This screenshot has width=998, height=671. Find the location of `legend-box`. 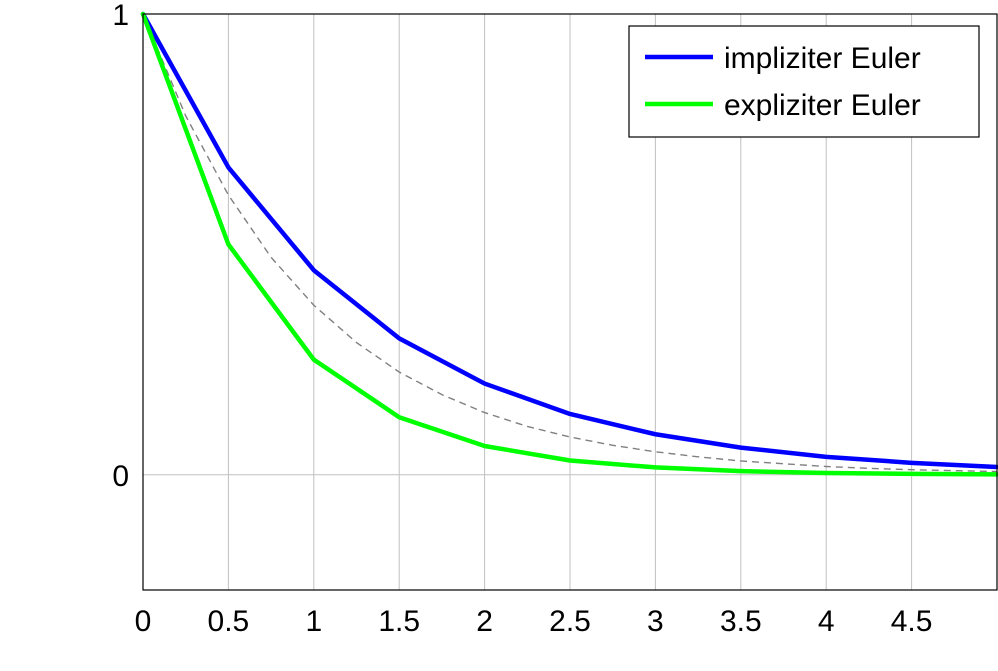

legend-box is located at coordinates (804, 81).